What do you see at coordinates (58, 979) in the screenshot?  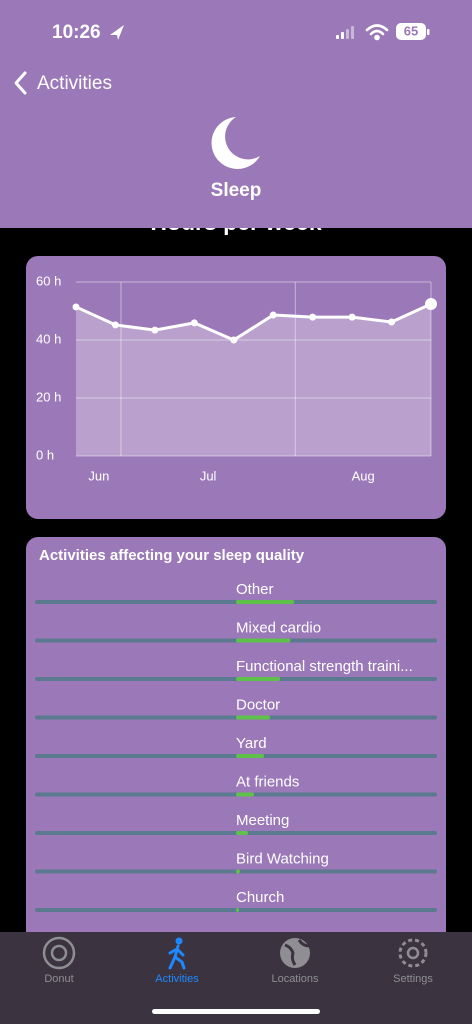 I see `tab-label: Donut` at bounding box center [58, 979].